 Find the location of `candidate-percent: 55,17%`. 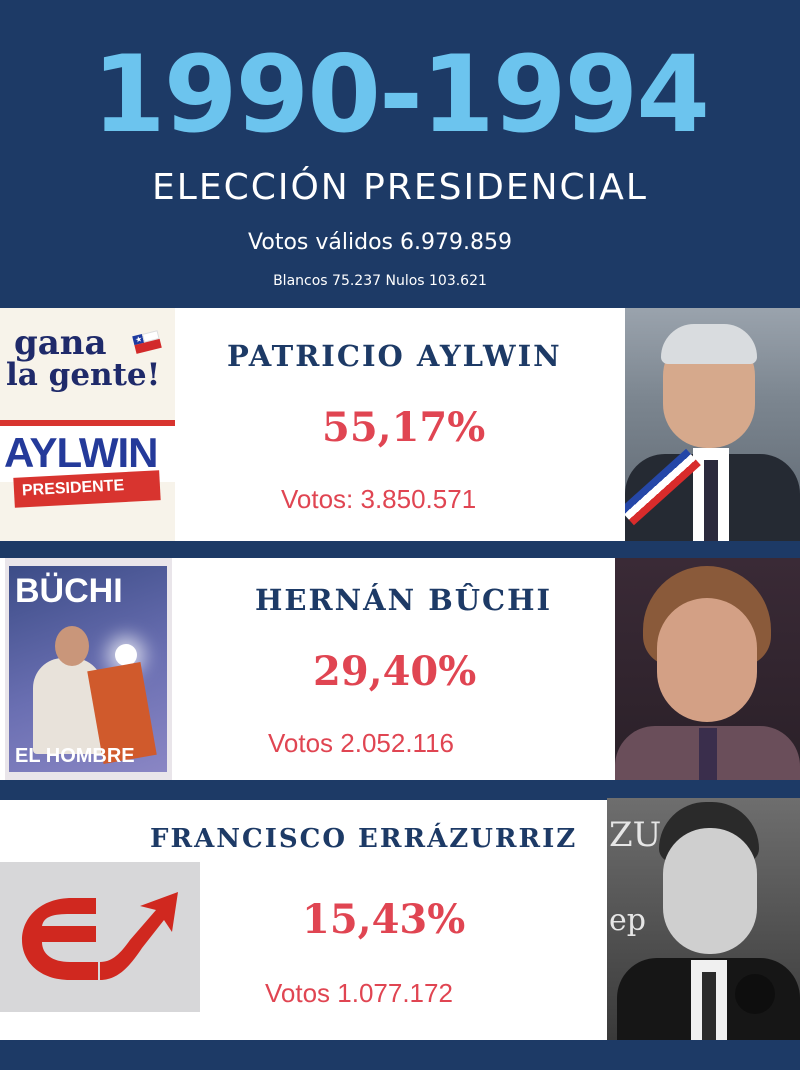

candidate-percent: 55,17% is located at coordinates (404, 427).